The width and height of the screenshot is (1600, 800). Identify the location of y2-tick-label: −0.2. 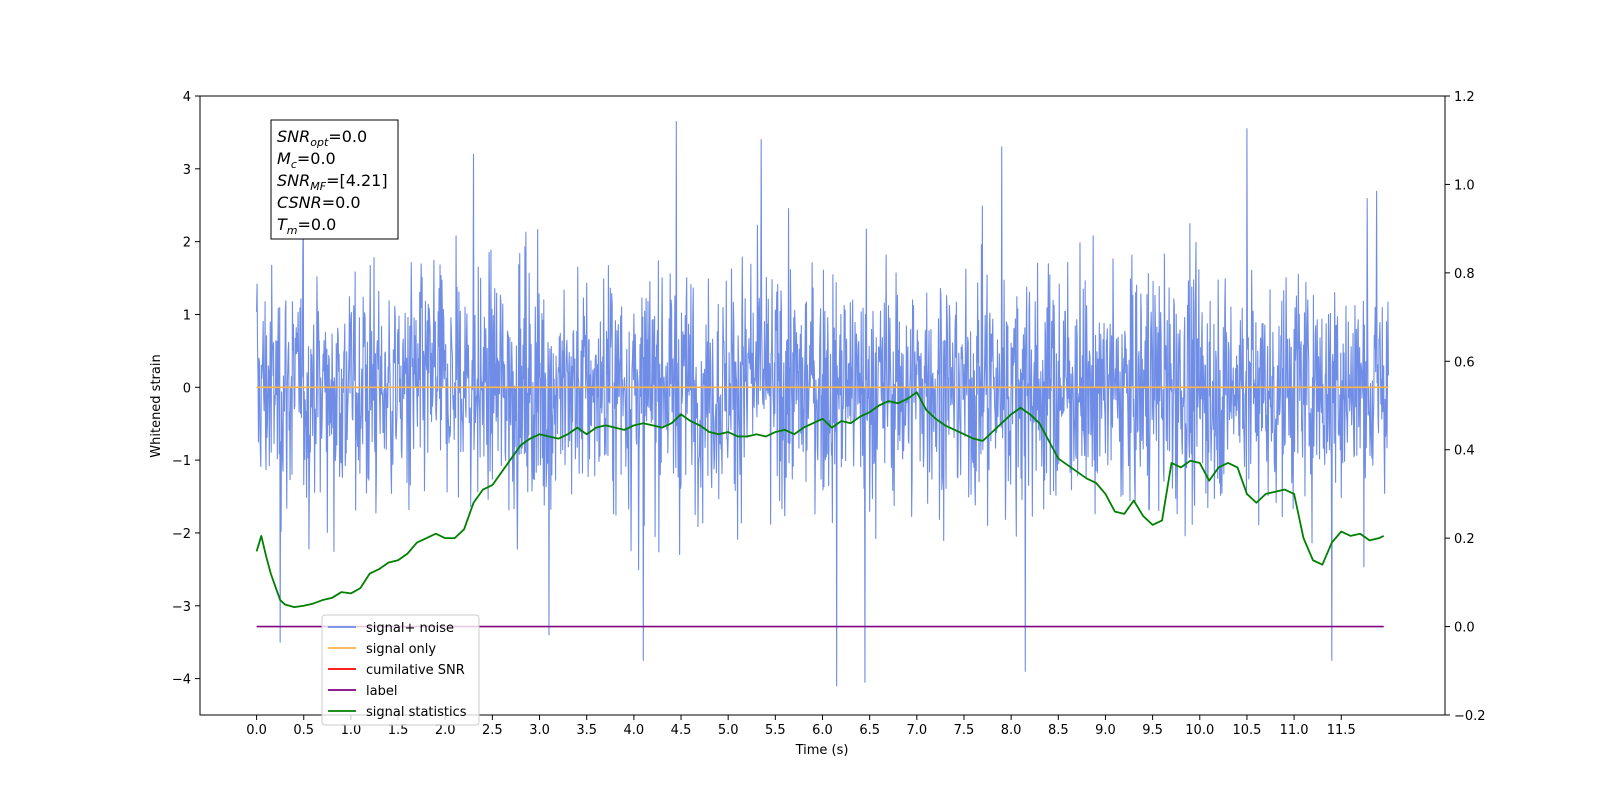
(1470, 716).